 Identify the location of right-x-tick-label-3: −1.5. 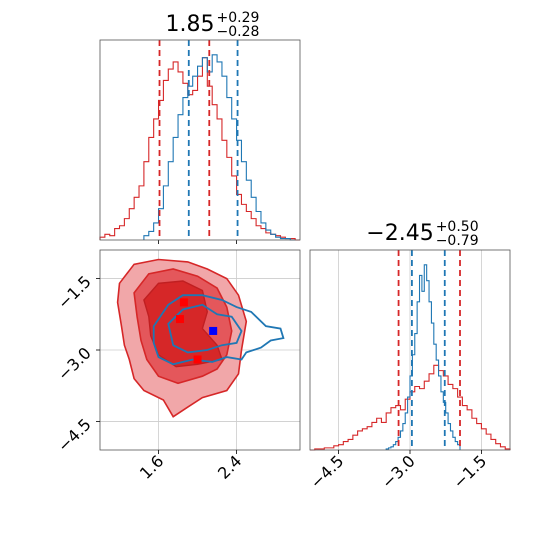
(469, 471).